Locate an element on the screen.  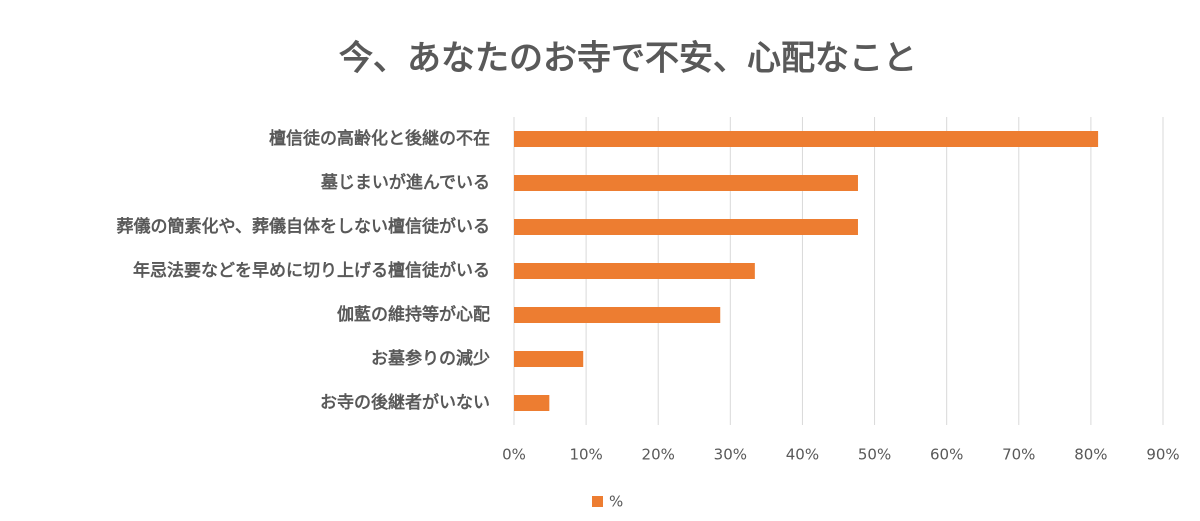
x-tick-label: 30% is located at coordinates (730, 455).